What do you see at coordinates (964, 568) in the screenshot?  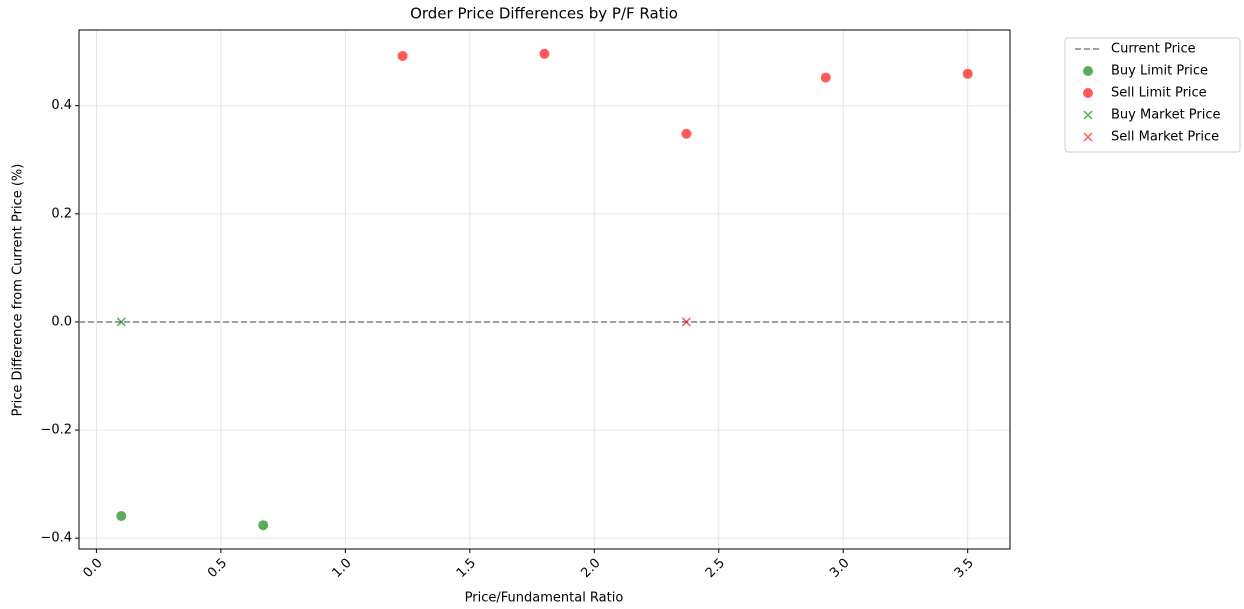 I see `x-tick-label: 3.5` at bounding box center [964, 568].